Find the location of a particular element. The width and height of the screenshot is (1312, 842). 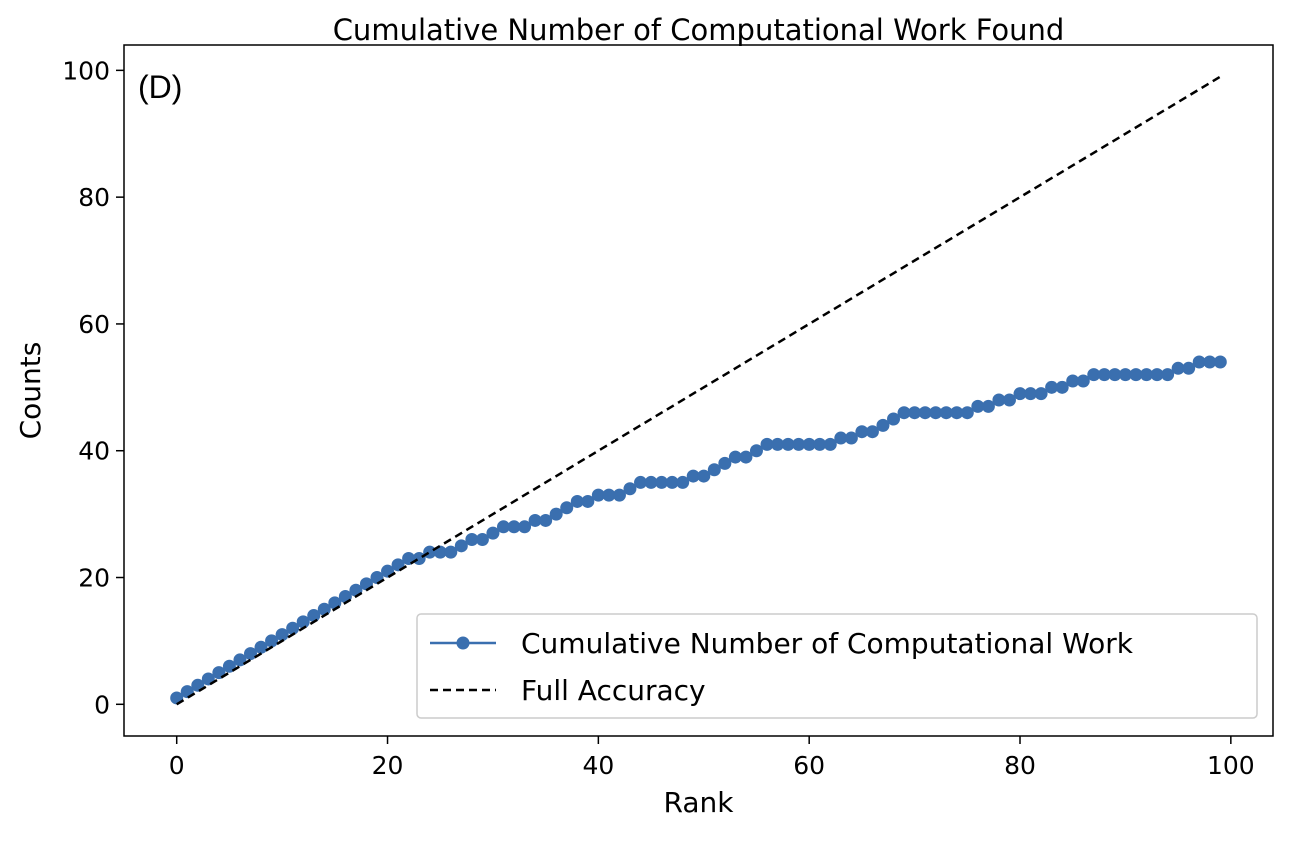

legend-box is located at coordinates (837, 666).